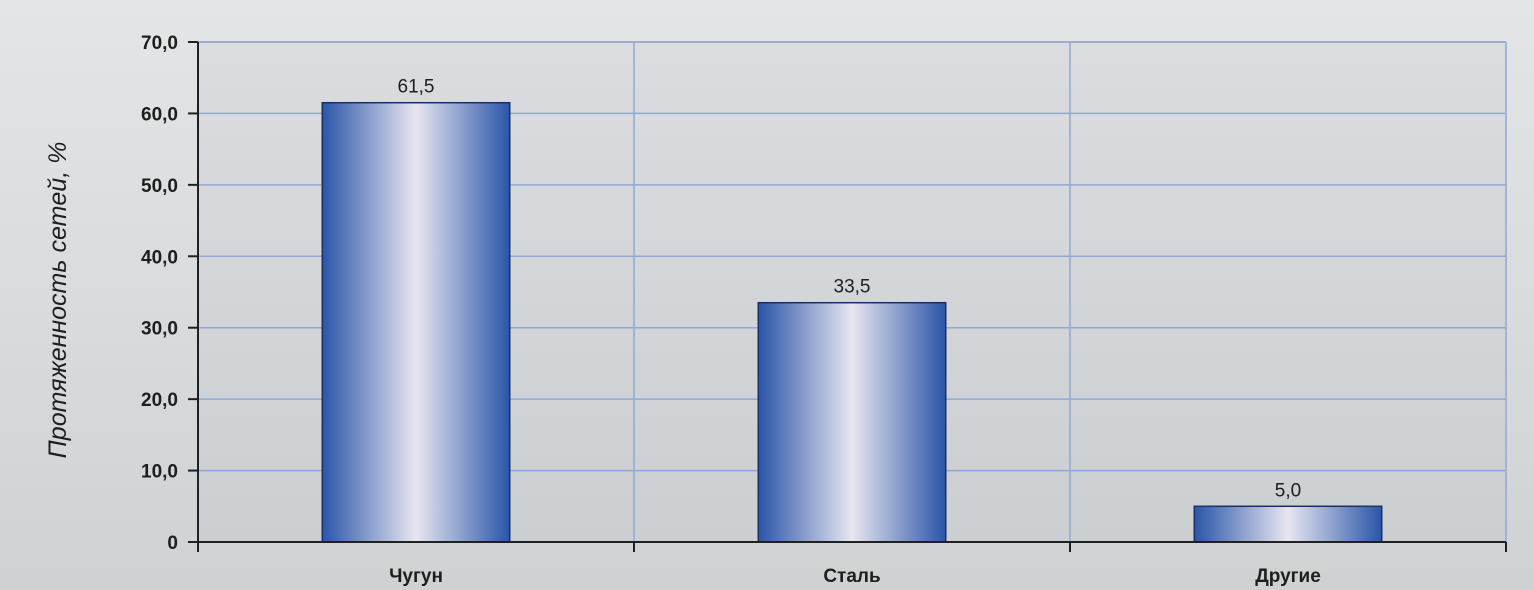 The width and height of the screenshot is (1534, 590). Describe the element at coordinates (159, 186) in the screenshot. I see `y-tick-label: 50,0` at that location.